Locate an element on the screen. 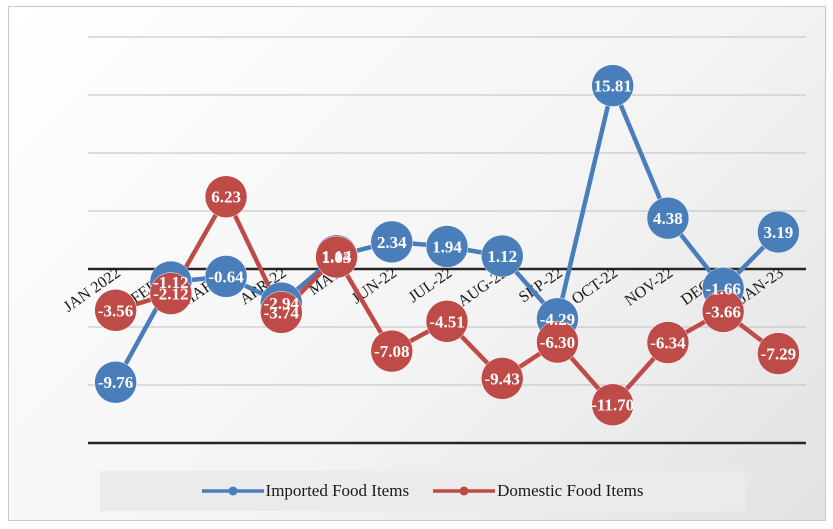 The height and width of the screenshot is (529, 833). imported-data-label: -9.76 is located at coordinates (115, 382).